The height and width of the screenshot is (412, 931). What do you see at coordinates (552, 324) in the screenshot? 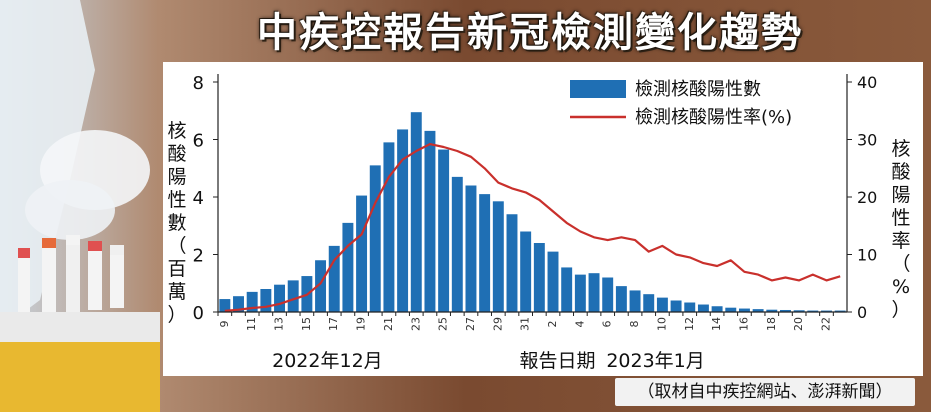
I see `x-tick-label: 2` at bounding box center [552, 324].